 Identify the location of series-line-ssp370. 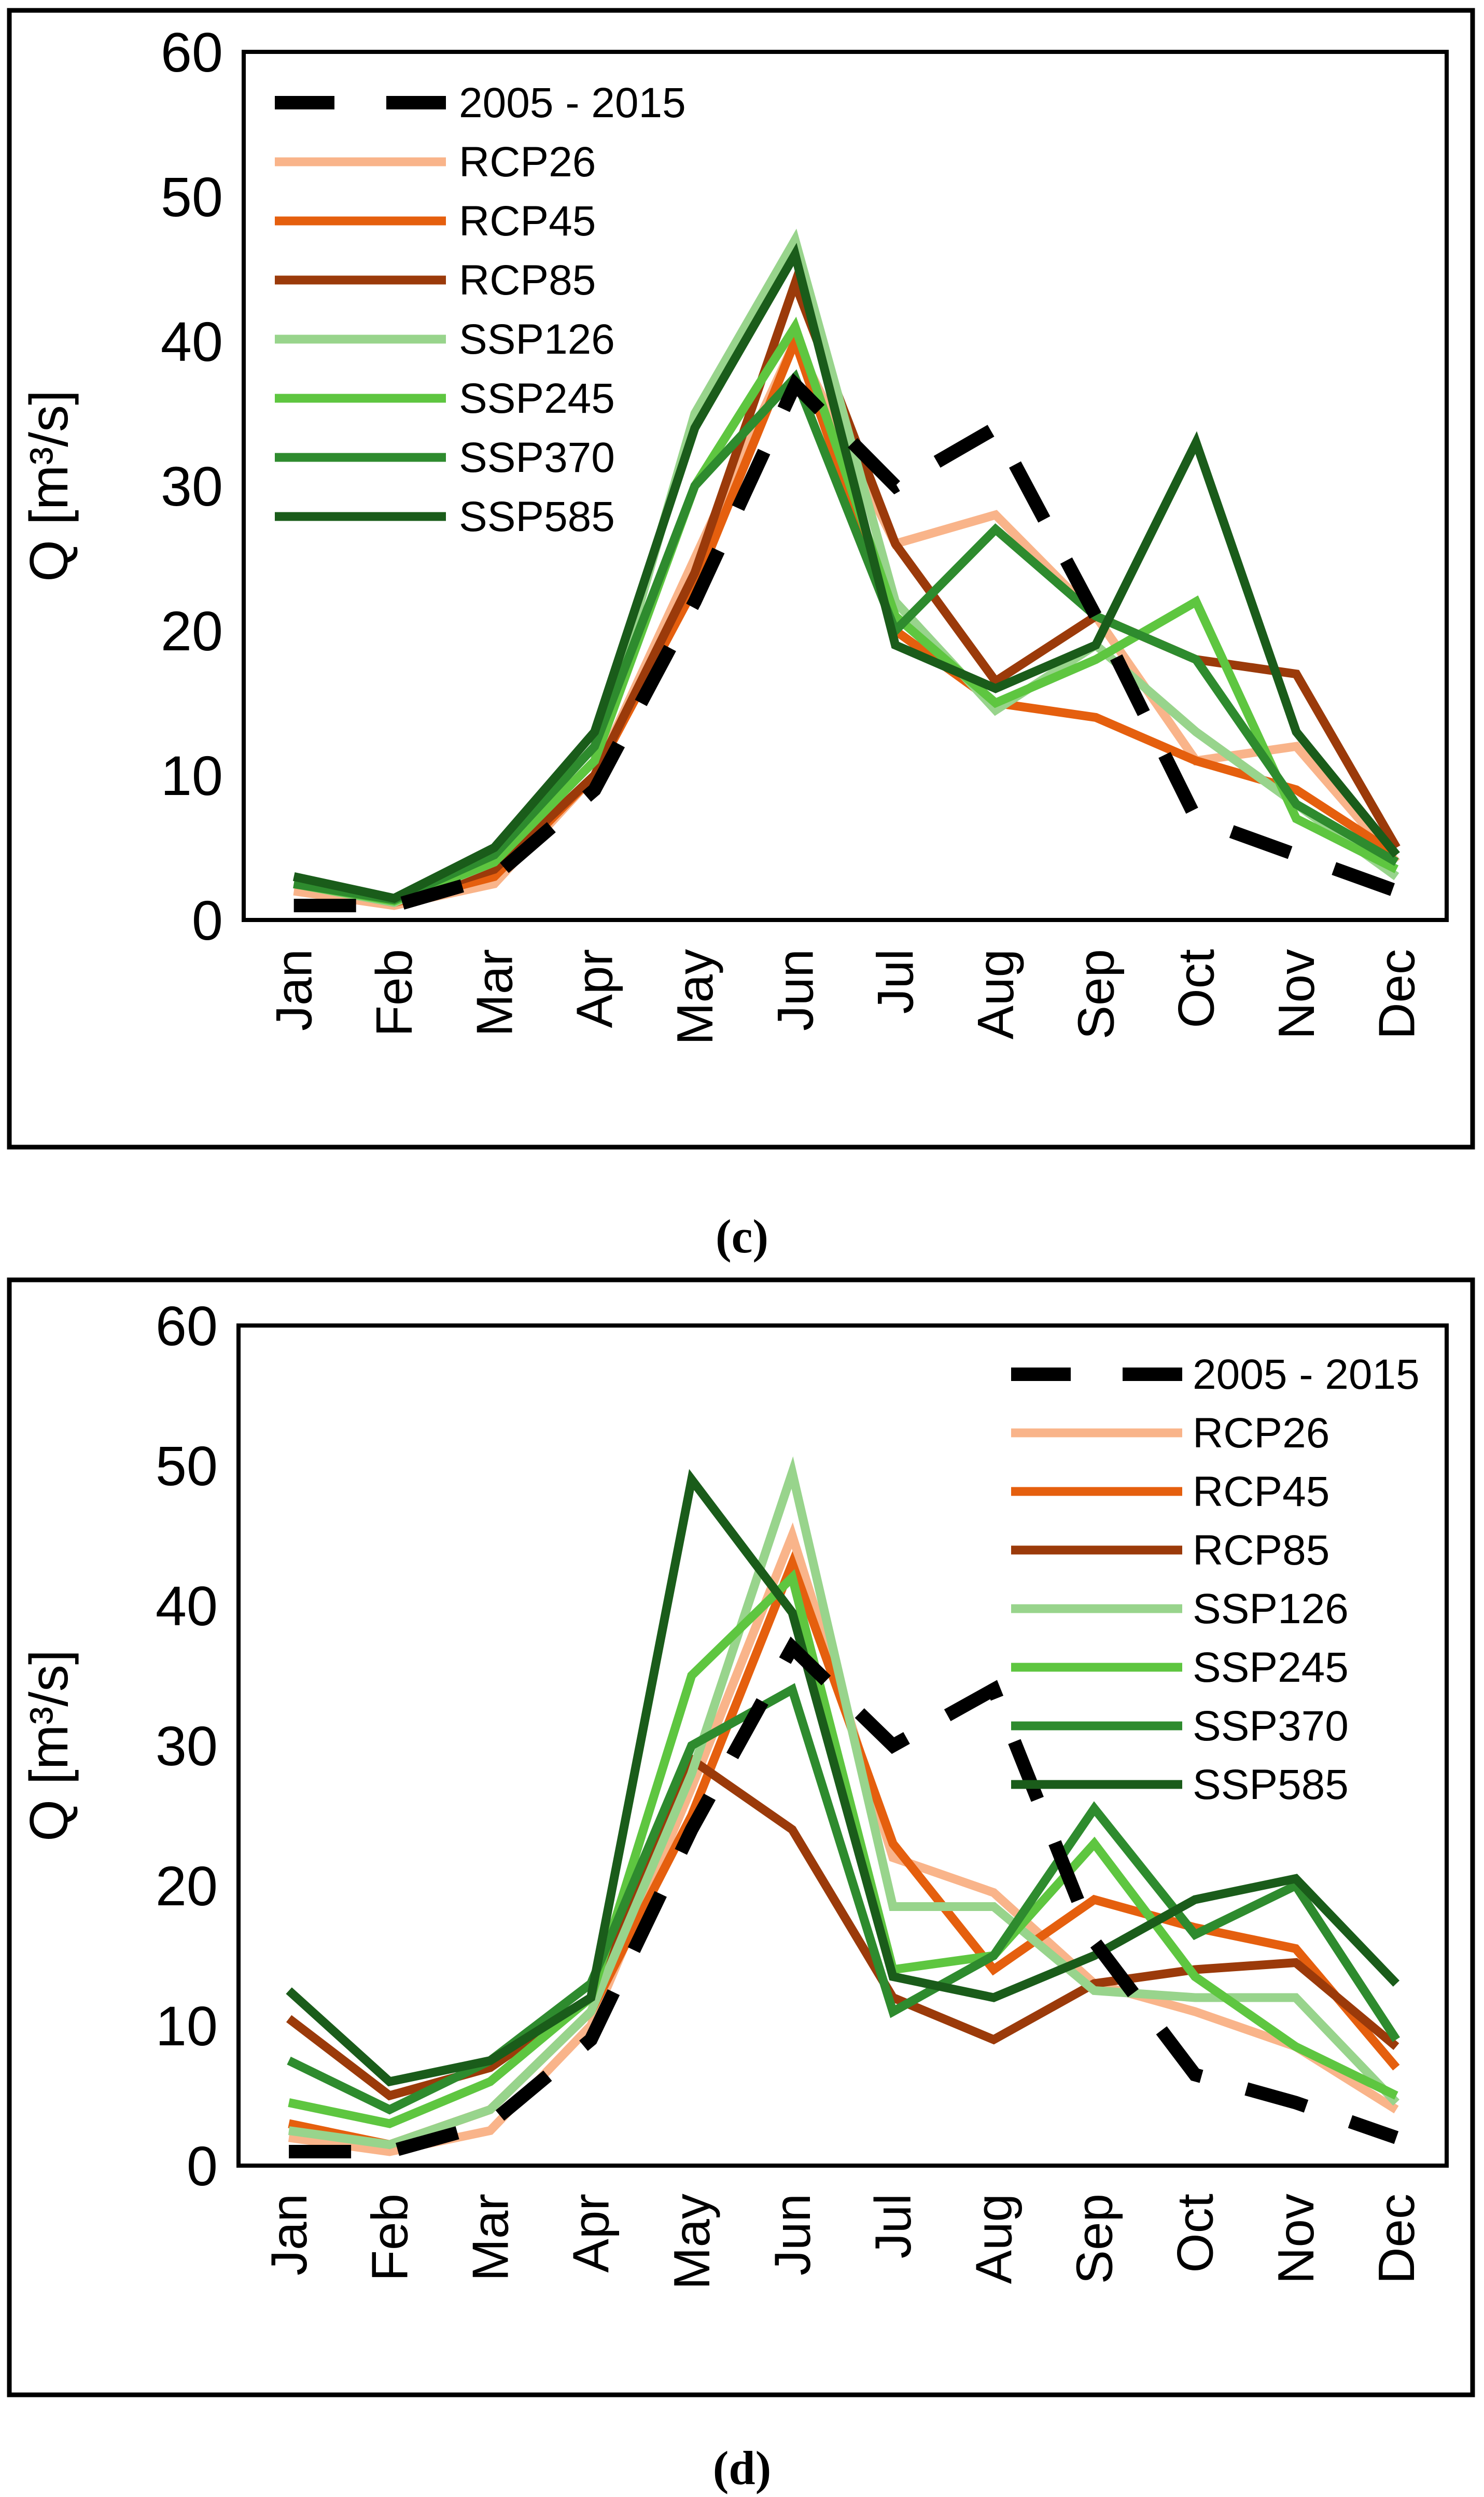
(844, 1899).